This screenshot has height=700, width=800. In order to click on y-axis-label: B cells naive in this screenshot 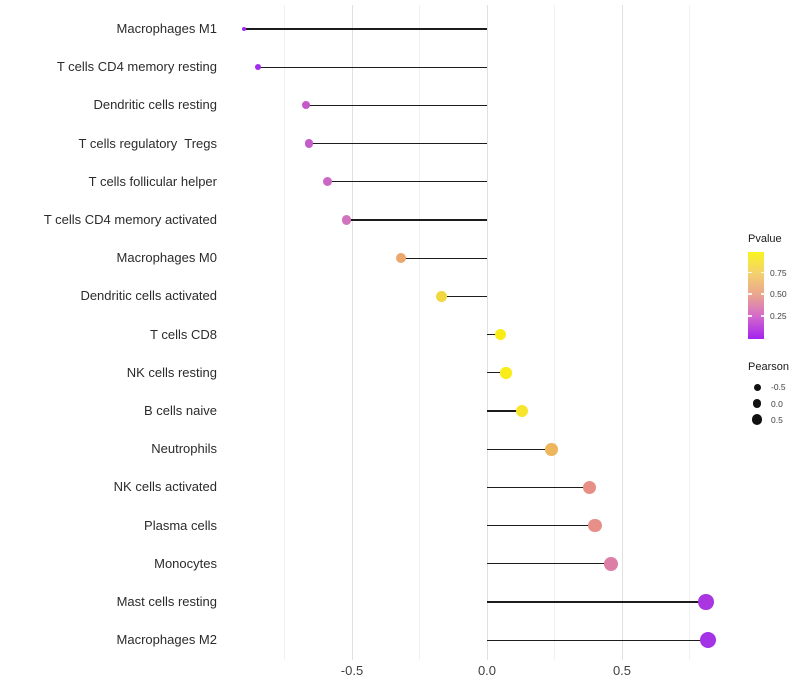, I will do `click(180, 410)`.